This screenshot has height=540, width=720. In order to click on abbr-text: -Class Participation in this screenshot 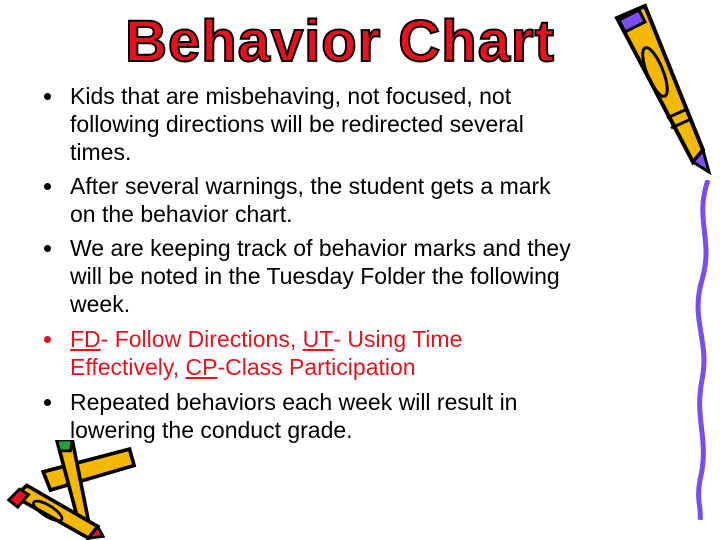, I will do `click(316, 367)`.